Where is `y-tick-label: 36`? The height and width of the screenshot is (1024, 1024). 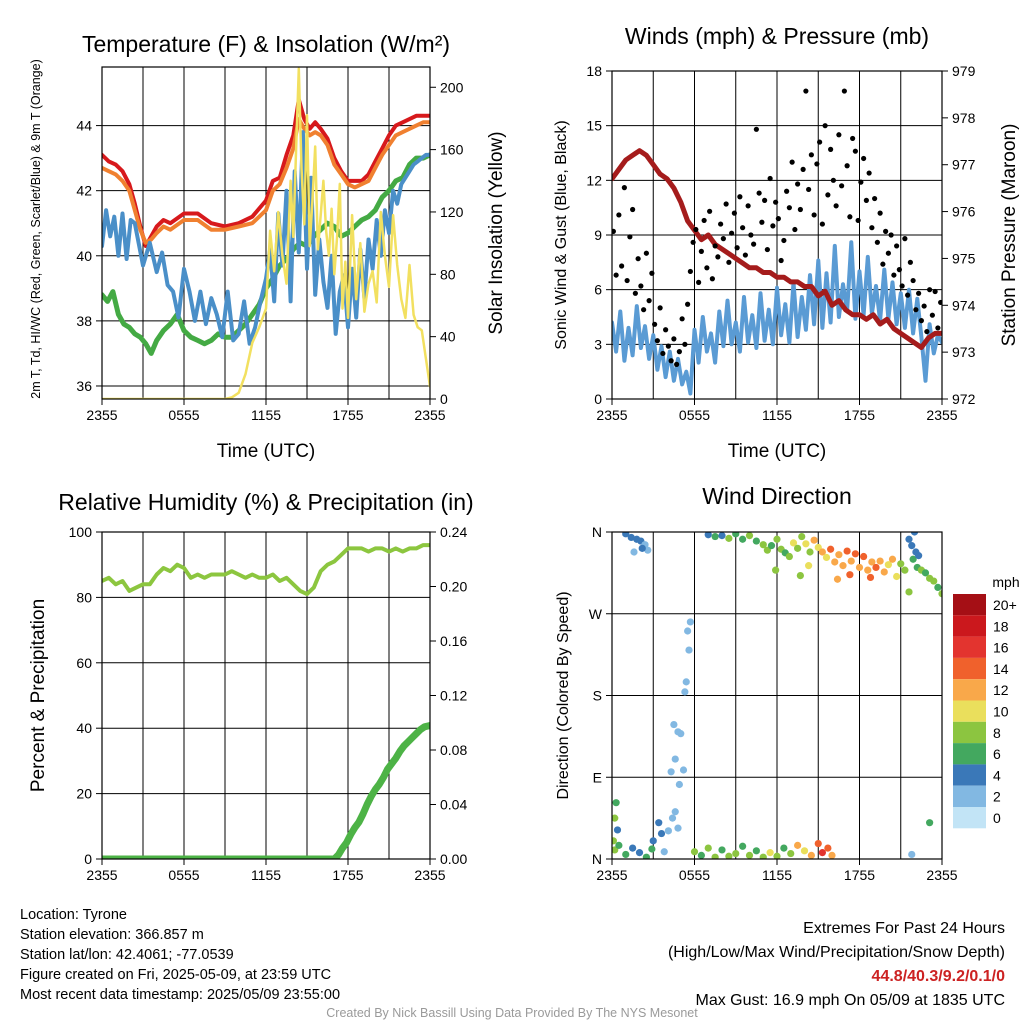
y-tick-label: 36 is located at coordinates (84, 386).